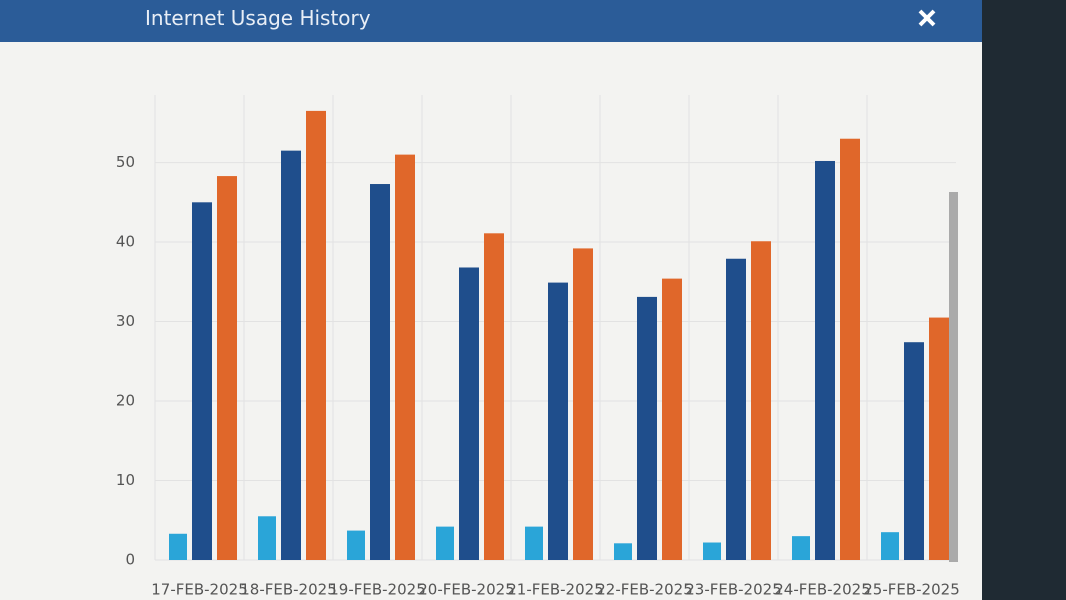  What do you see at coordinates (466, 590) in the screenshot?
I see `x-tick-label: 20-FEB-2025` at bounding box center [466, 590].